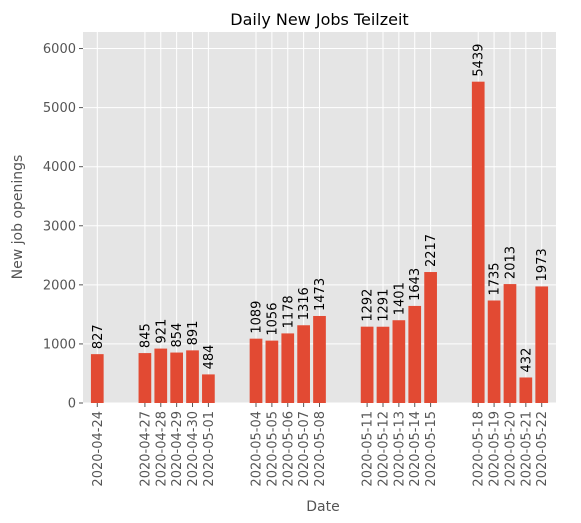 The image size is (581, 523). What do you see at coordinates (320, 449) in the screenshot?
I see `x-tick-label-2020-05-08: 2020-05-08` at bounding box center [320, 449].